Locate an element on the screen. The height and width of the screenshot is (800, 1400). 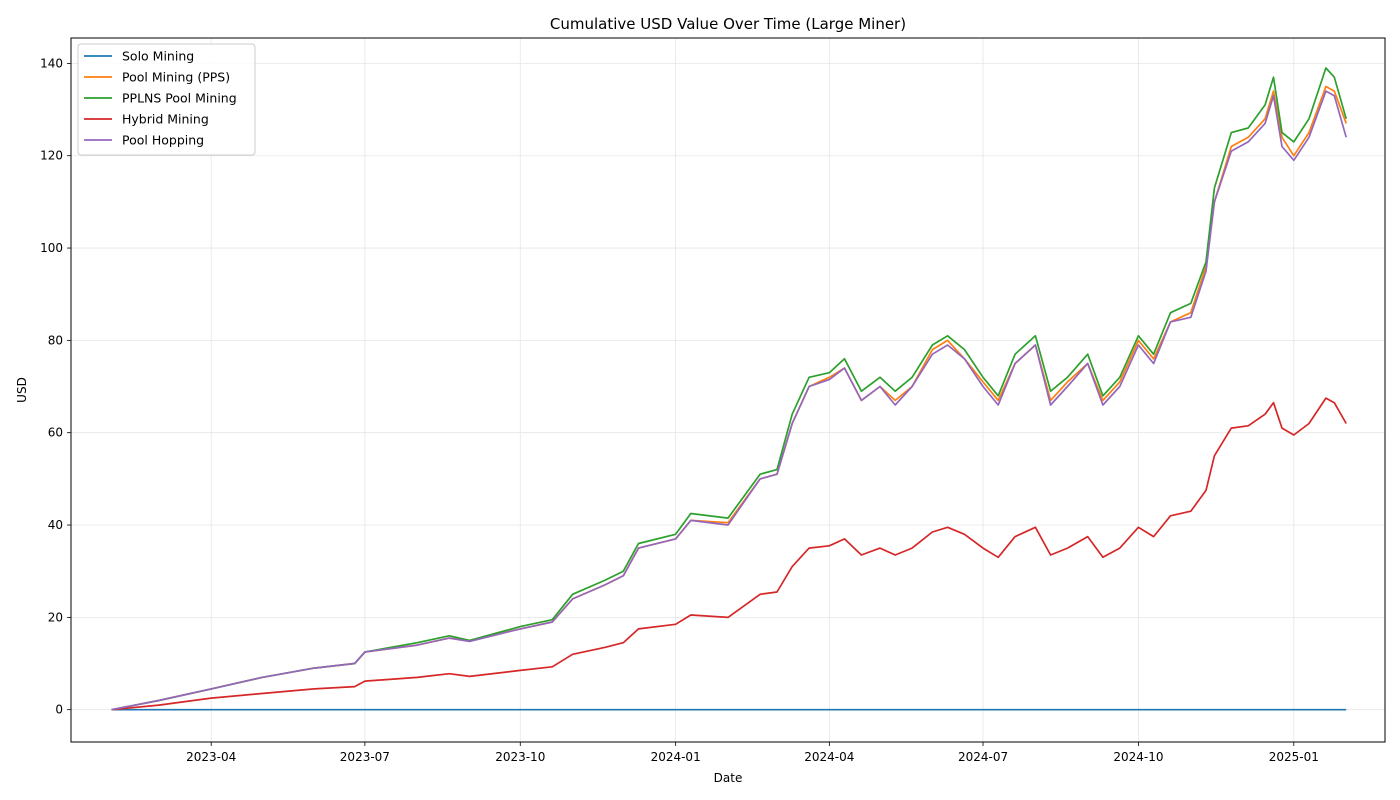
y-tick-label: 0 is located at coordinates (59, 710).